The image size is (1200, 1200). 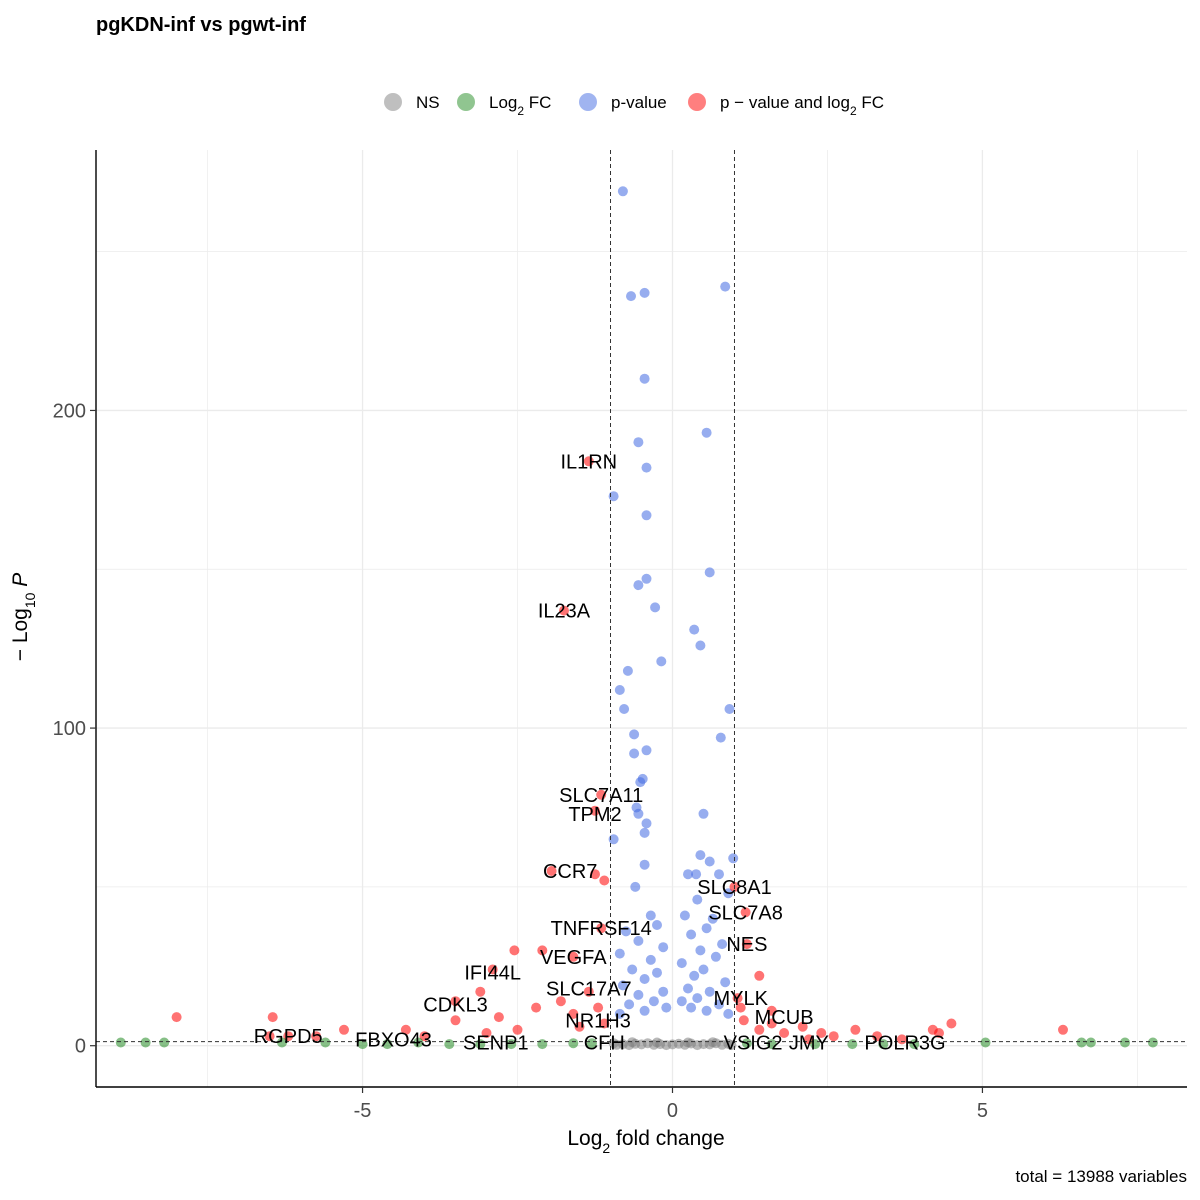 I want to click on legend-label: Log2 FC, so click(x=520, y=105).